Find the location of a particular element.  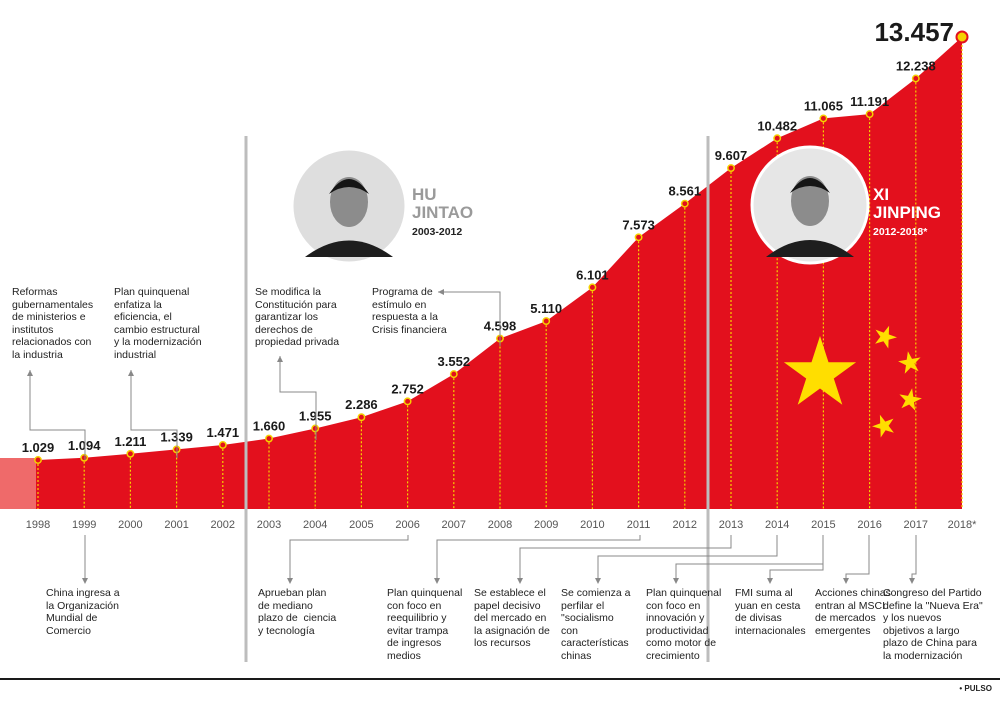

year-label-2006: 2006 is located at coordinates (407, 525).